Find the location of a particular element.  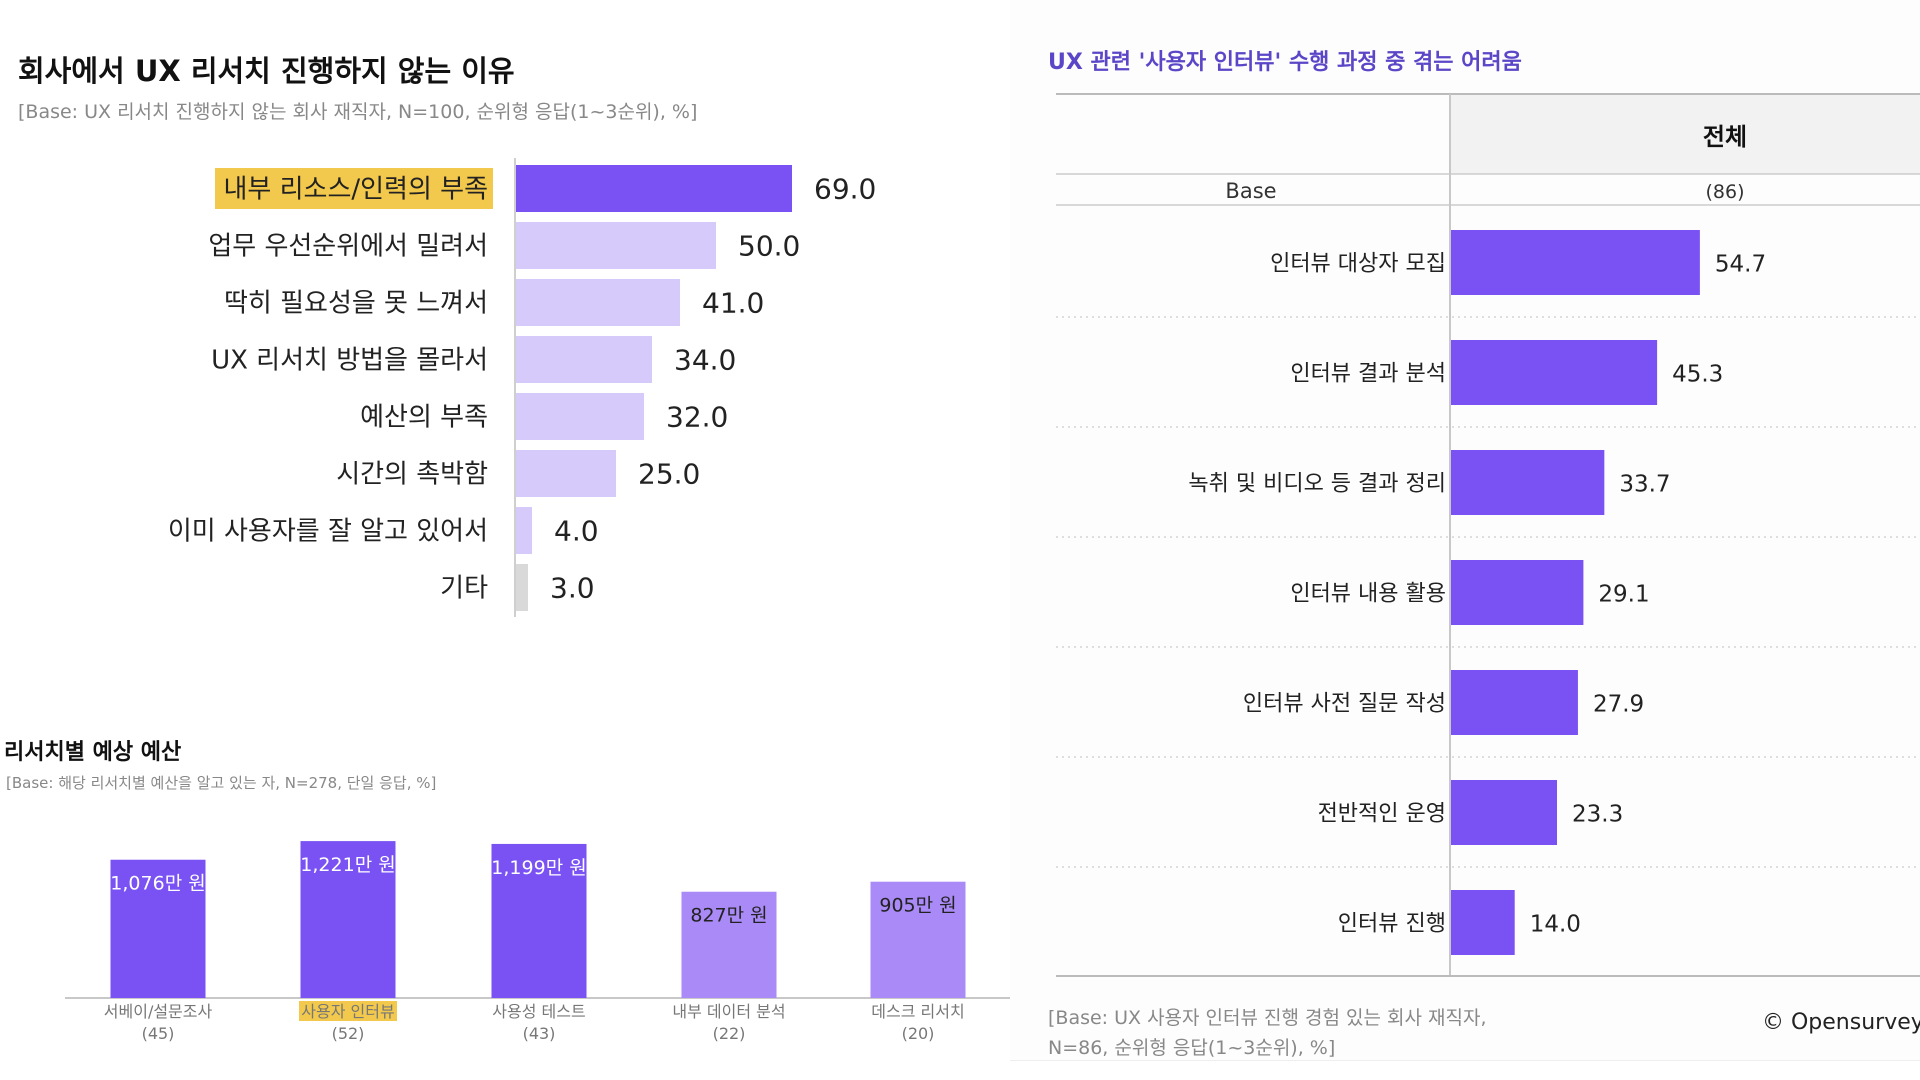

chart3-base-label: Base is located at coordinates (1250, 191).